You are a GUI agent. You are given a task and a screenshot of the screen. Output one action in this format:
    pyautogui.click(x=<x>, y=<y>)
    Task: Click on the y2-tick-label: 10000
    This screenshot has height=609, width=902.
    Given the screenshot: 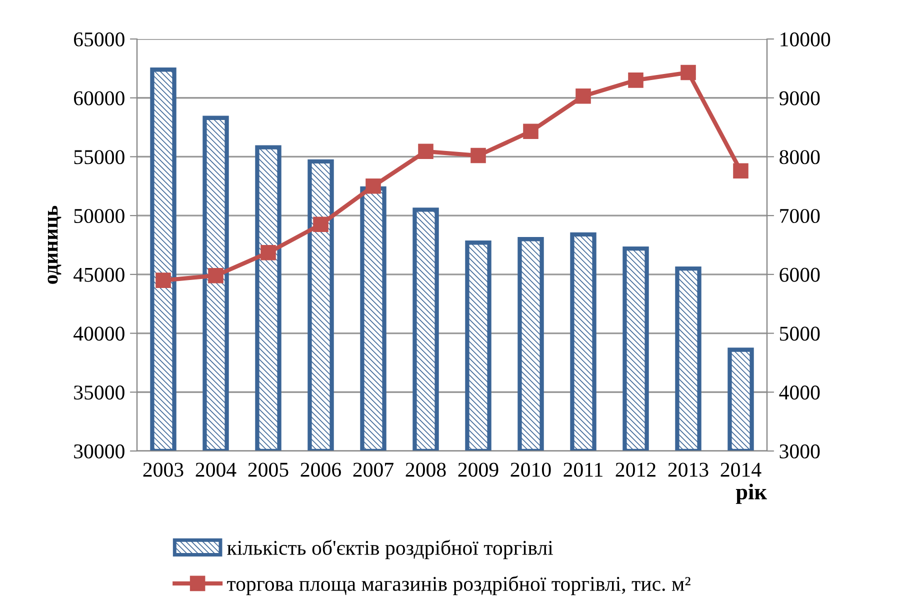 What is the action you would take?
    pyautogui.click(x=805, y=39)
    